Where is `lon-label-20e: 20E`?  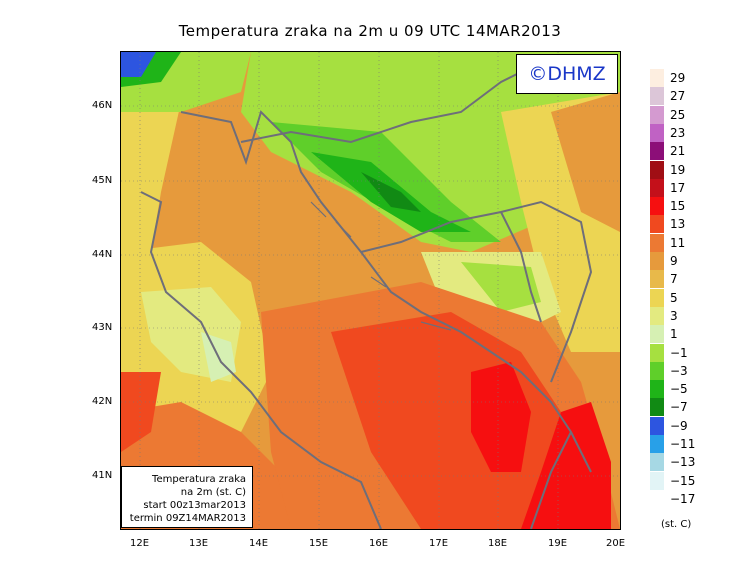 lon-label-20e: 20E is located at coordinates (616, 543).